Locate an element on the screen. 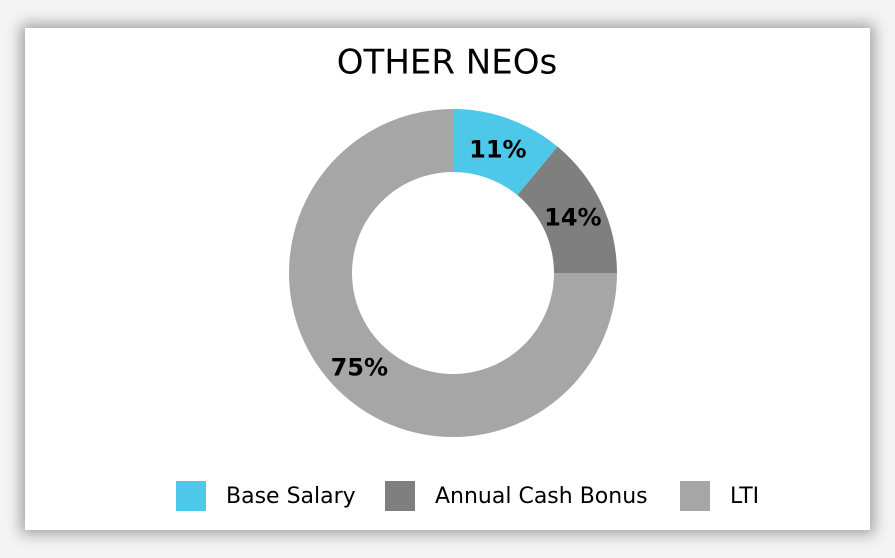  data-label: 11% is located at coordinates (497, 149).